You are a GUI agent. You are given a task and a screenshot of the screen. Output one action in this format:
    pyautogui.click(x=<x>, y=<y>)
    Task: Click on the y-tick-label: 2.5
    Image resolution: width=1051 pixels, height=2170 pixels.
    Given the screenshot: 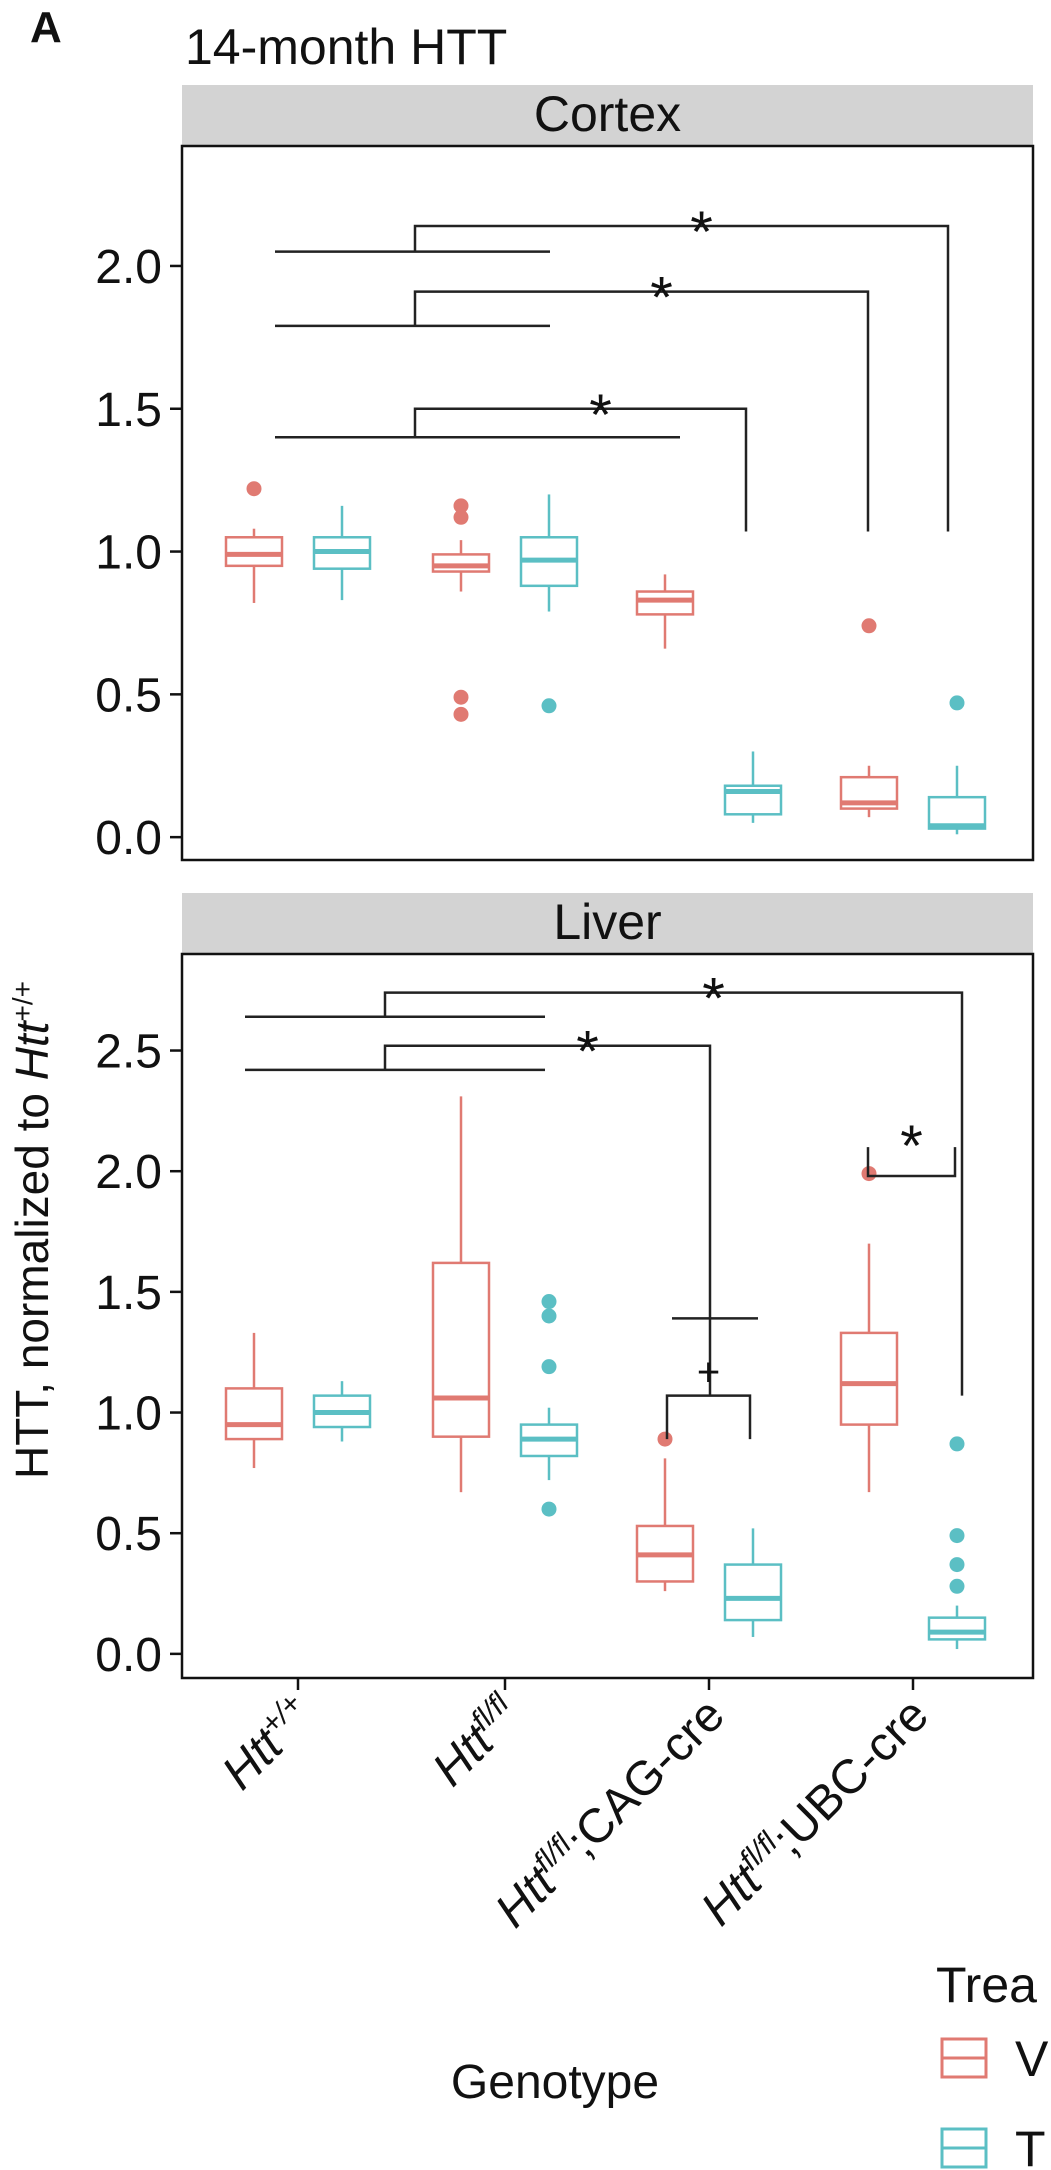 What is the action you would take?
    pyautogui.click(x=128, y=1052)
    